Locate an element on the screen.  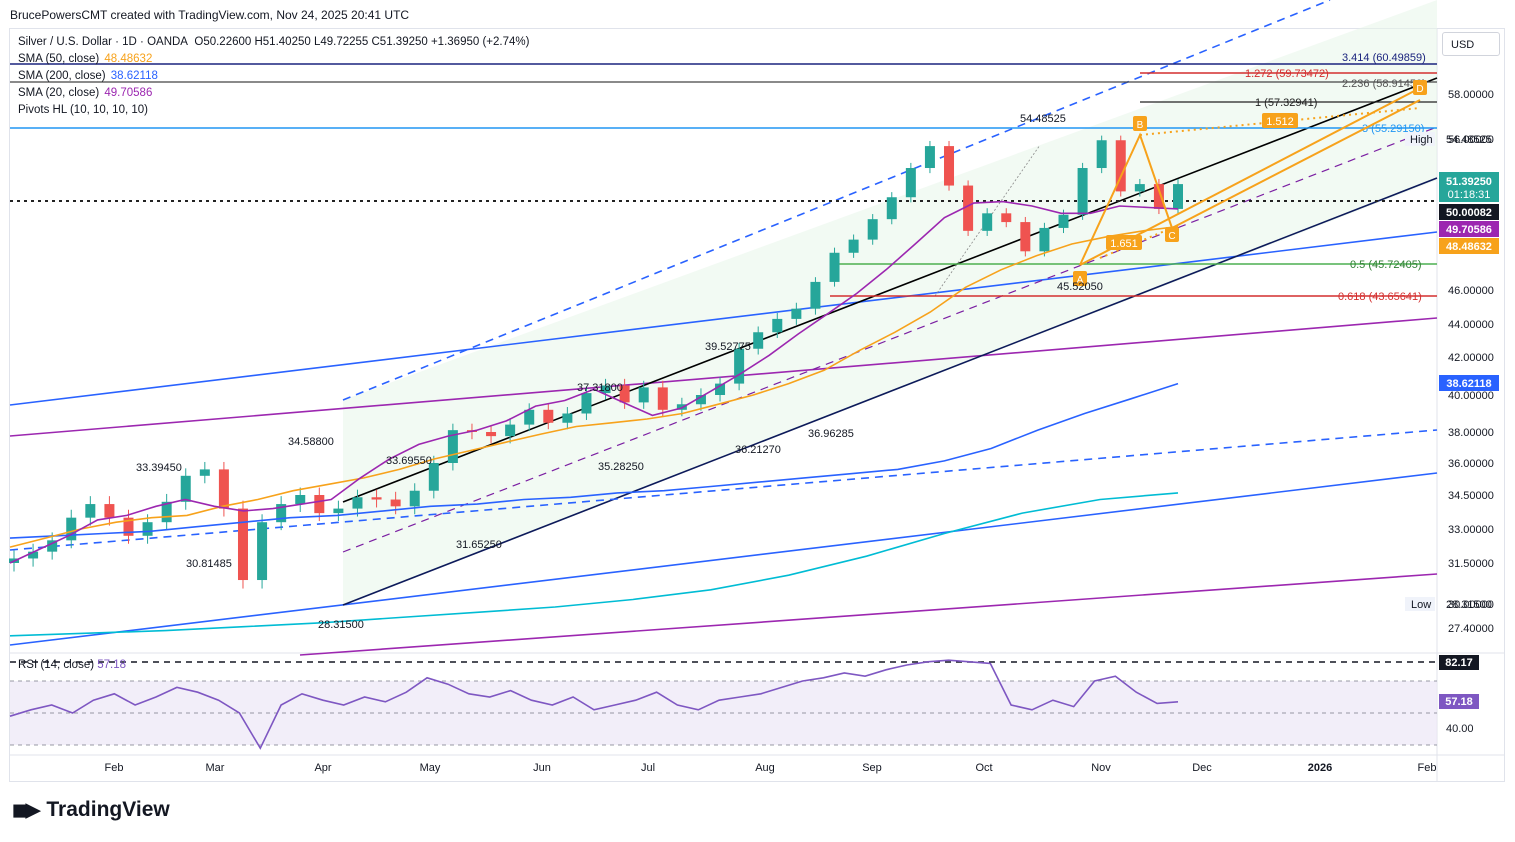
y-tick-label: 46.00000 is located at coordinates (1471, 291).